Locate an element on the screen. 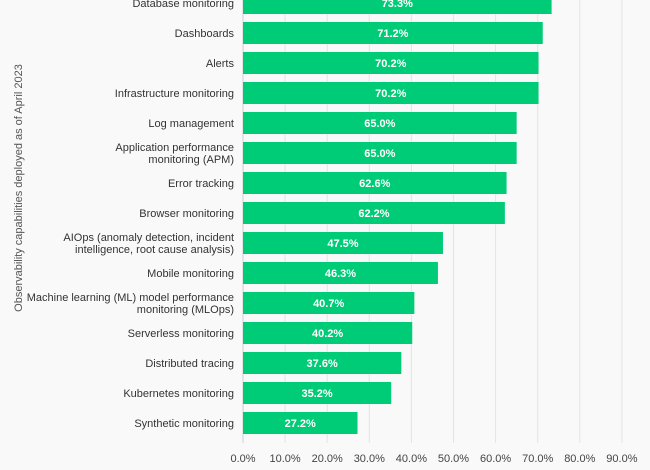  category-label: Serverless monitoring is located at coordinates (181, 334).